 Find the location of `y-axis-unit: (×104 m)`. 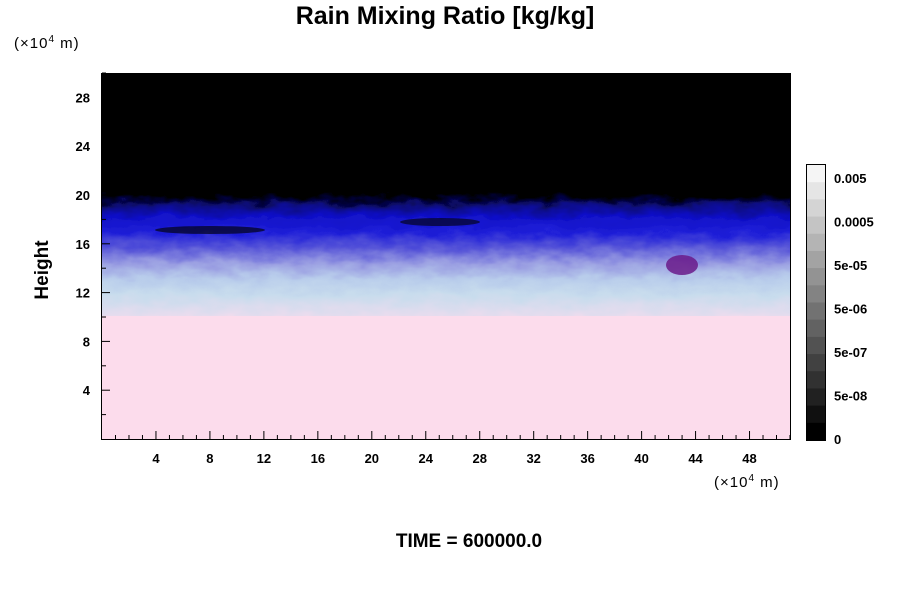

y-axis-unit: (×104 m) is located at coordinates (47, 43).